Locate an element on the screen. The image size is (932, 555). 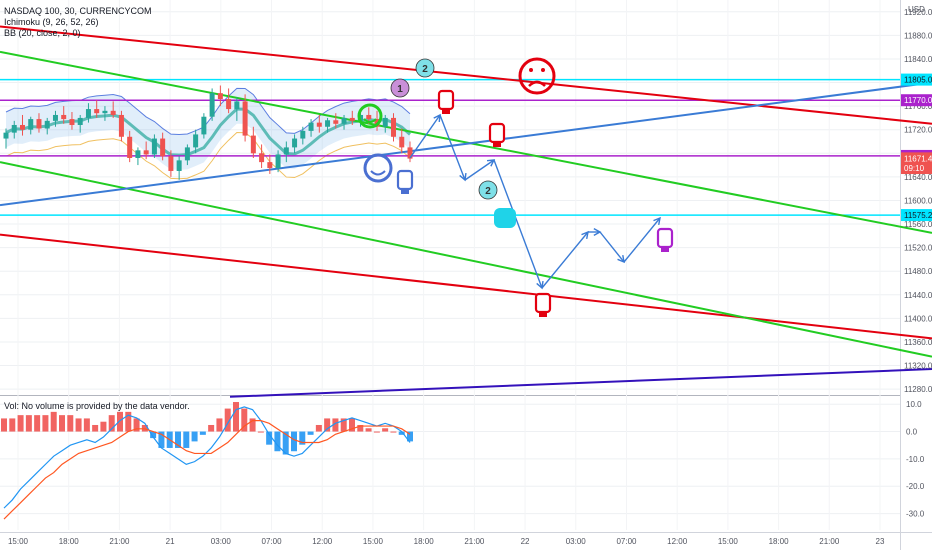
trend-line is located at coordinates (580, 383).